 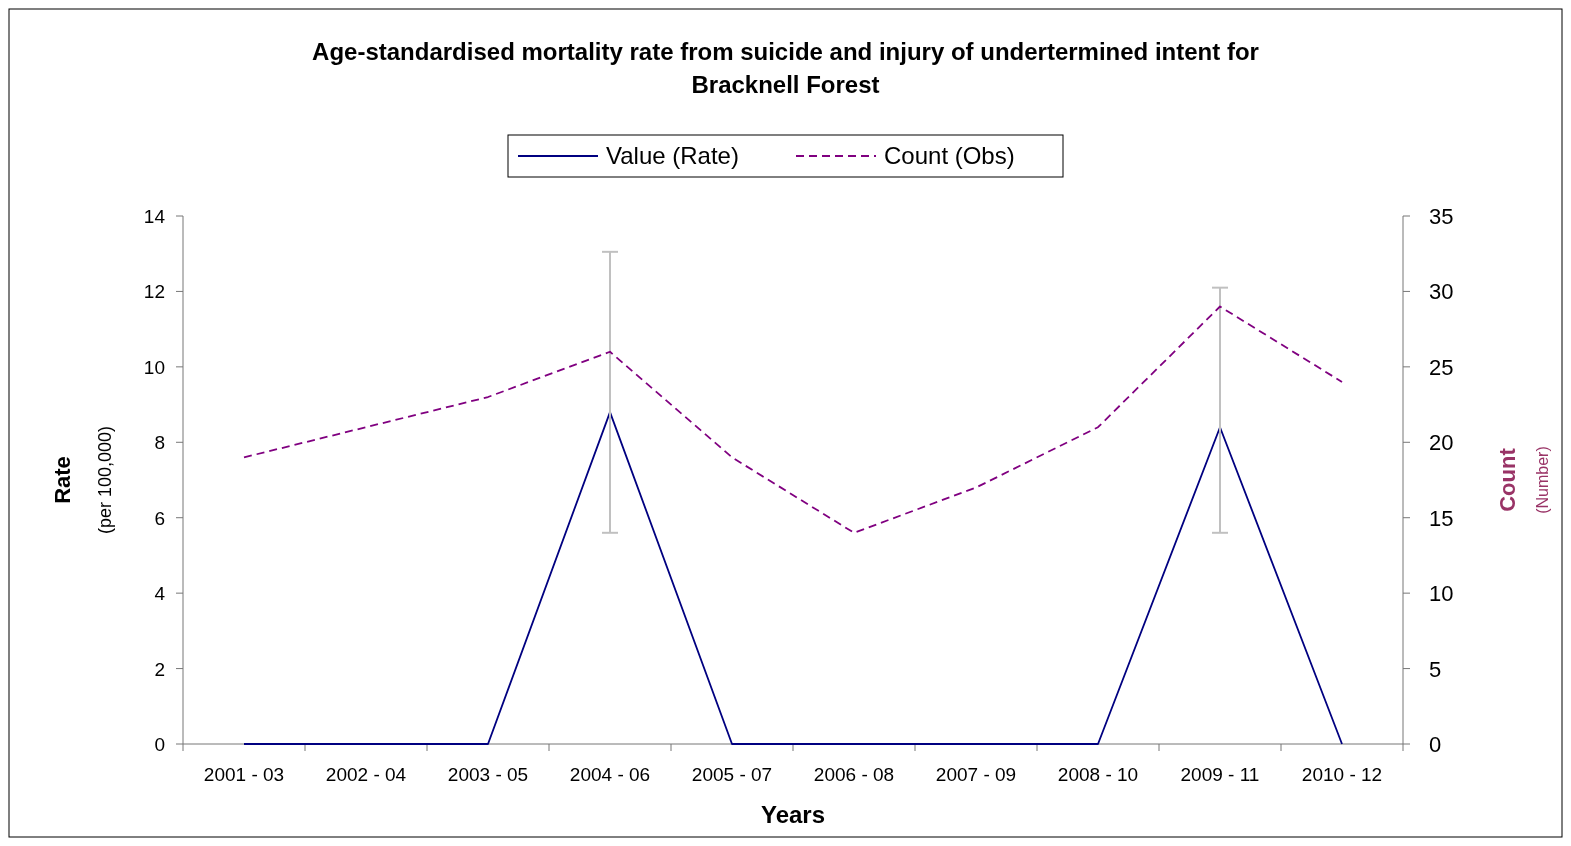 What do you see at coordinates (1441, 443) in the screenshot?
I see `y2-tick-label: 20` at bounding box center [1441, 443].